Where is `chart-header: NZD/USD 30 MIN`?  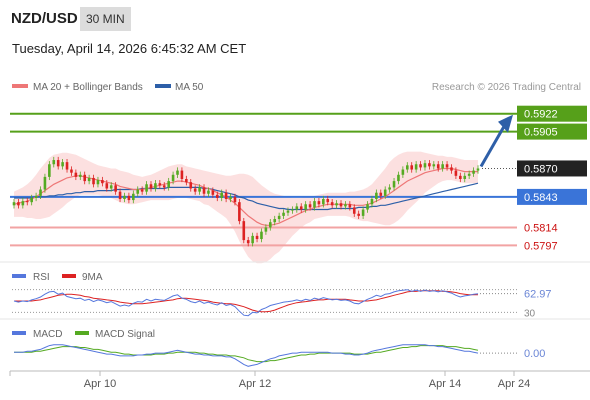 chart-header: NZD/USD 30 MIN is located at coordinates (295, 18).